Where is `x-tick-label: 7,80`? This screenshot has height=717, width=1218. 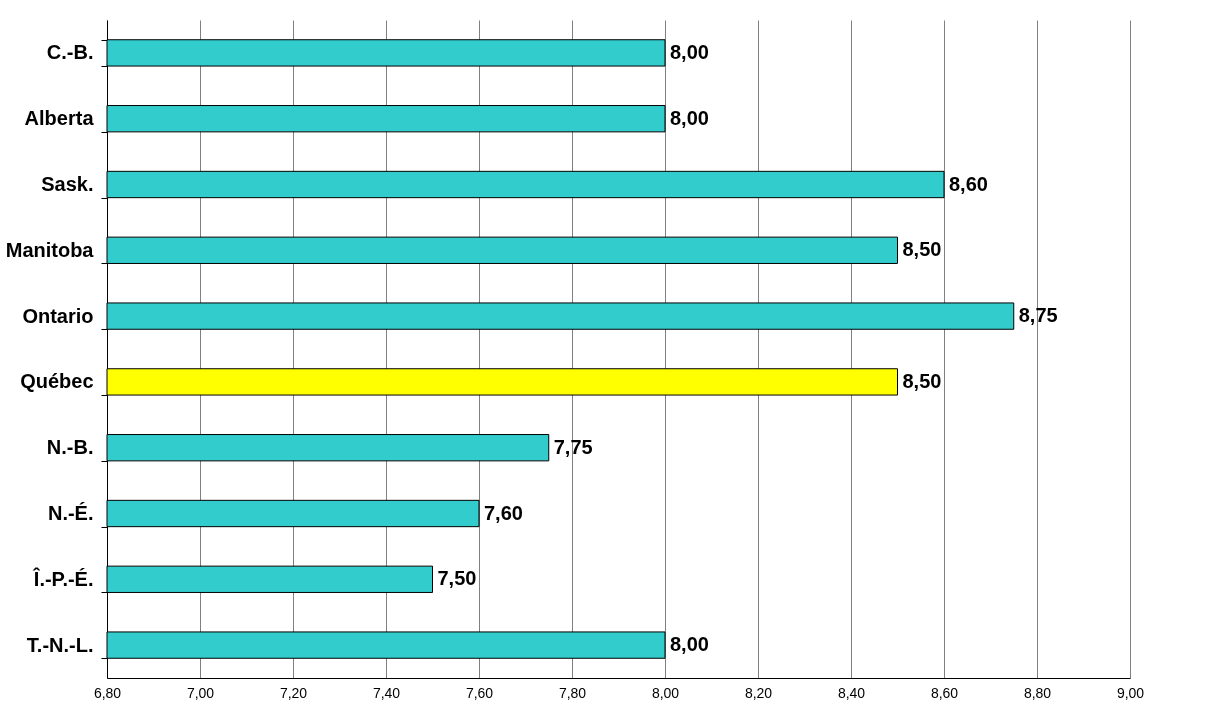
x-tick-label: 7,80 is located at coordinates (572, 692).